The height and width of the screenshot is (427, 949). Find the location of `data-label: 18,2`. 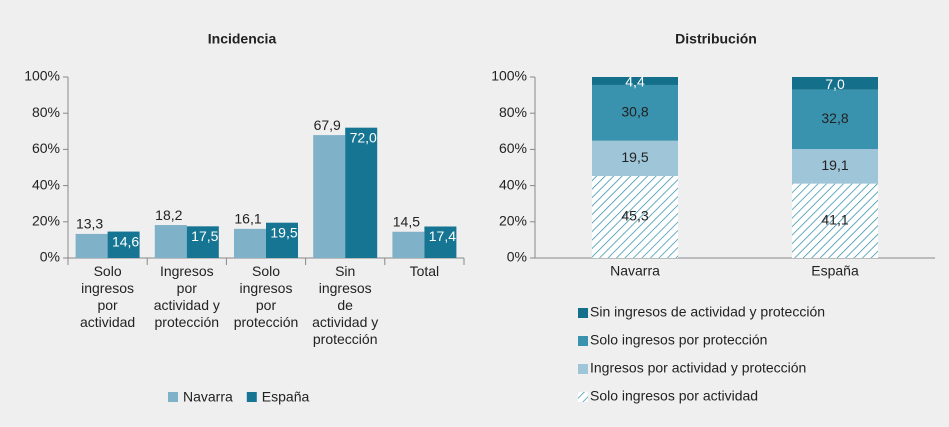

data-label: 18,2 is located at coordinates (168, 215).